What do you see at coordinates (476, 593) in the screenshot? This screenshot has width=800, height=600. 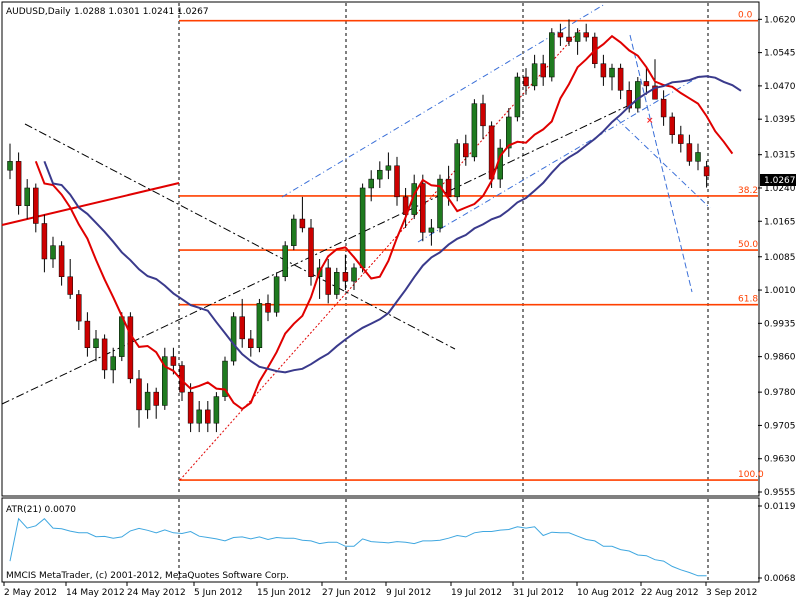 I see `time-tick-label: 19 Jul 2012` at bounding box center [476, 593].